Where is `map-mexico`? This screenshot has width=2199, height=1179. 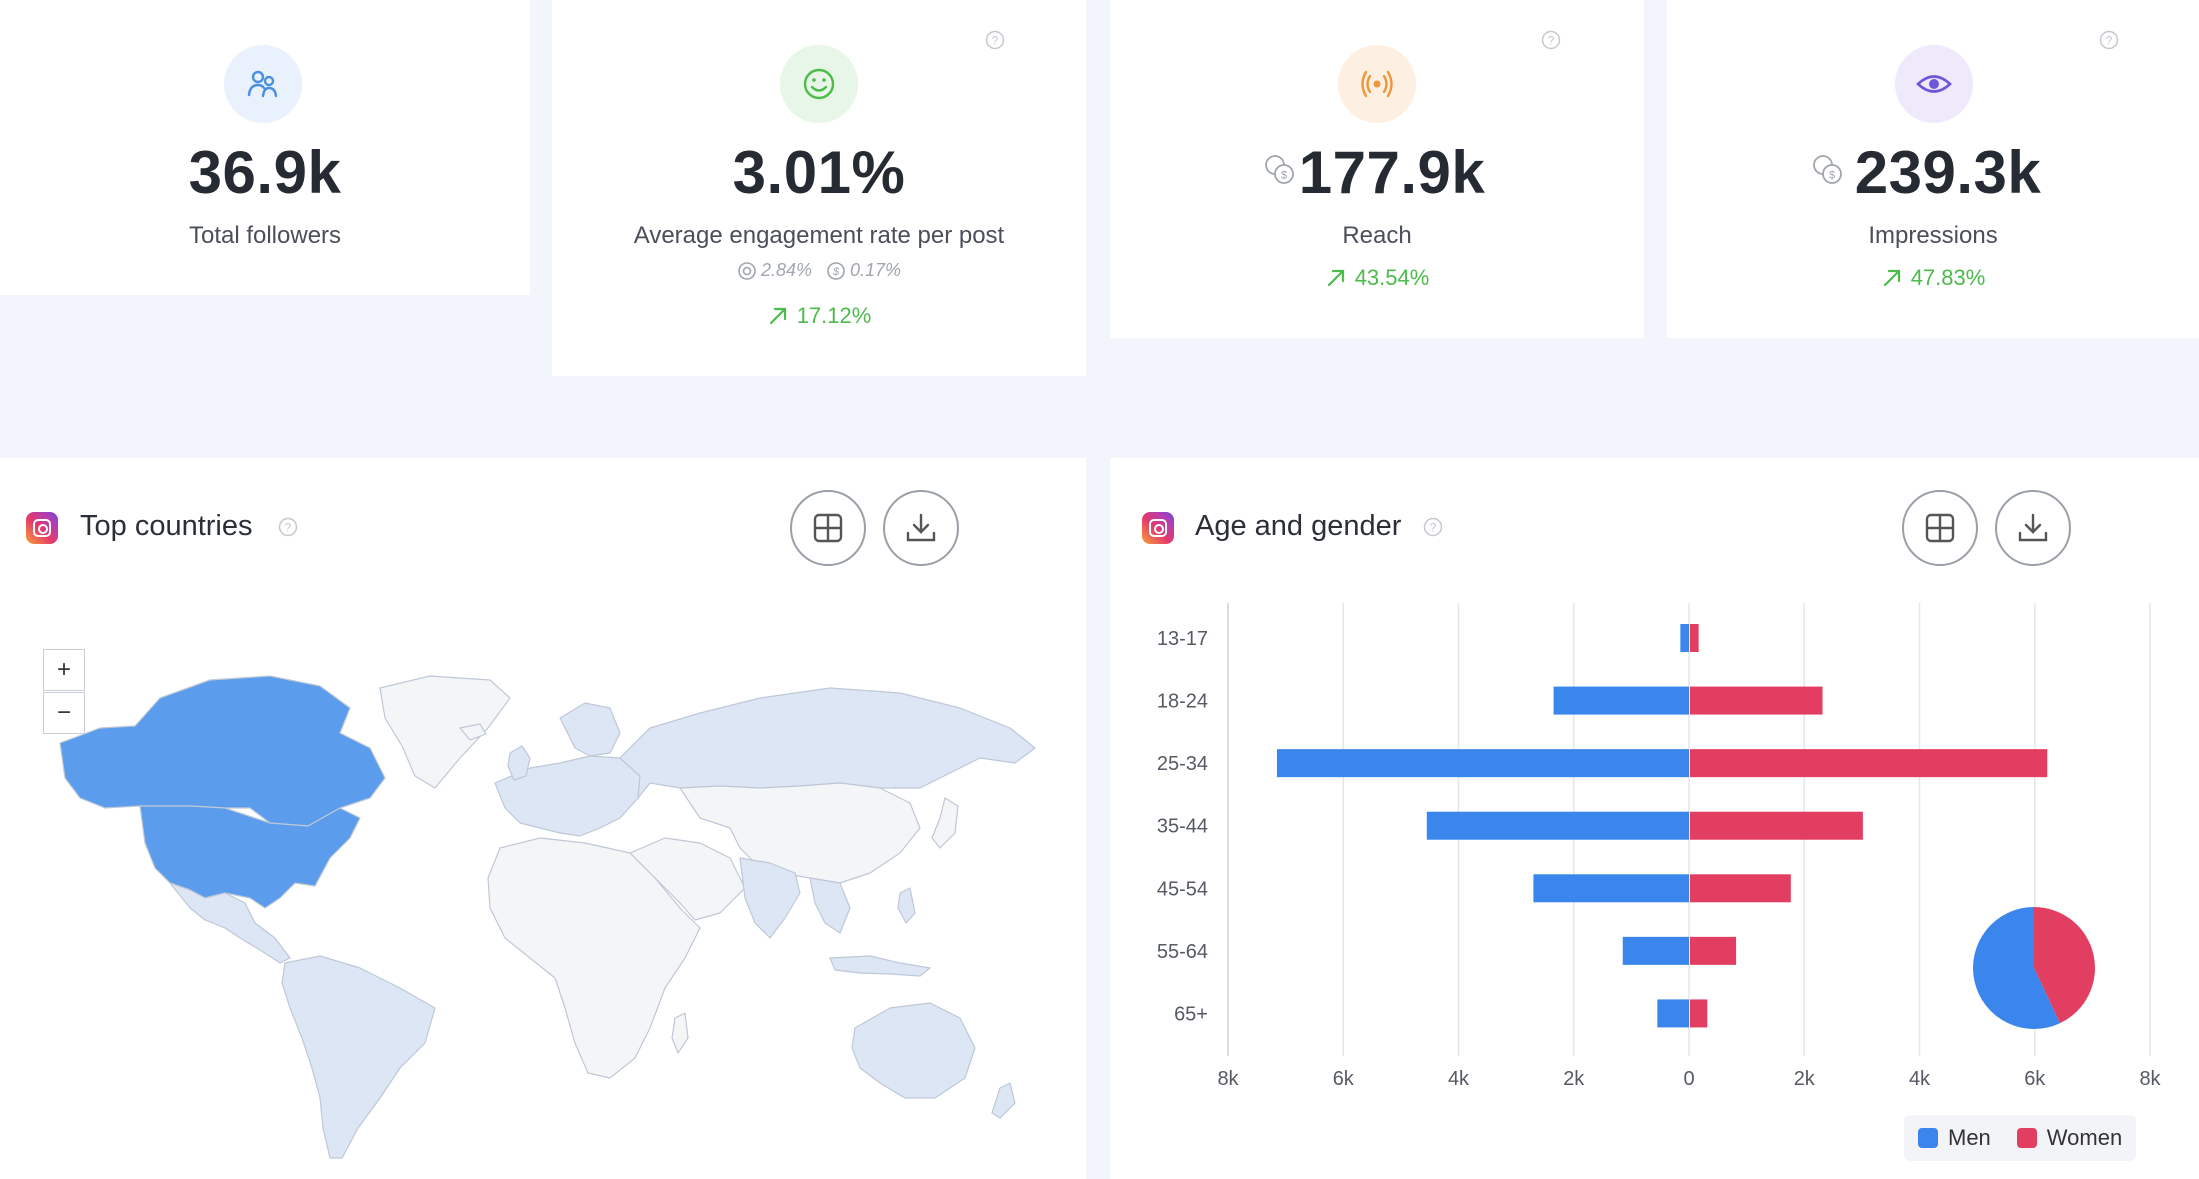 map-mexico is located at coordinates (230, 923).